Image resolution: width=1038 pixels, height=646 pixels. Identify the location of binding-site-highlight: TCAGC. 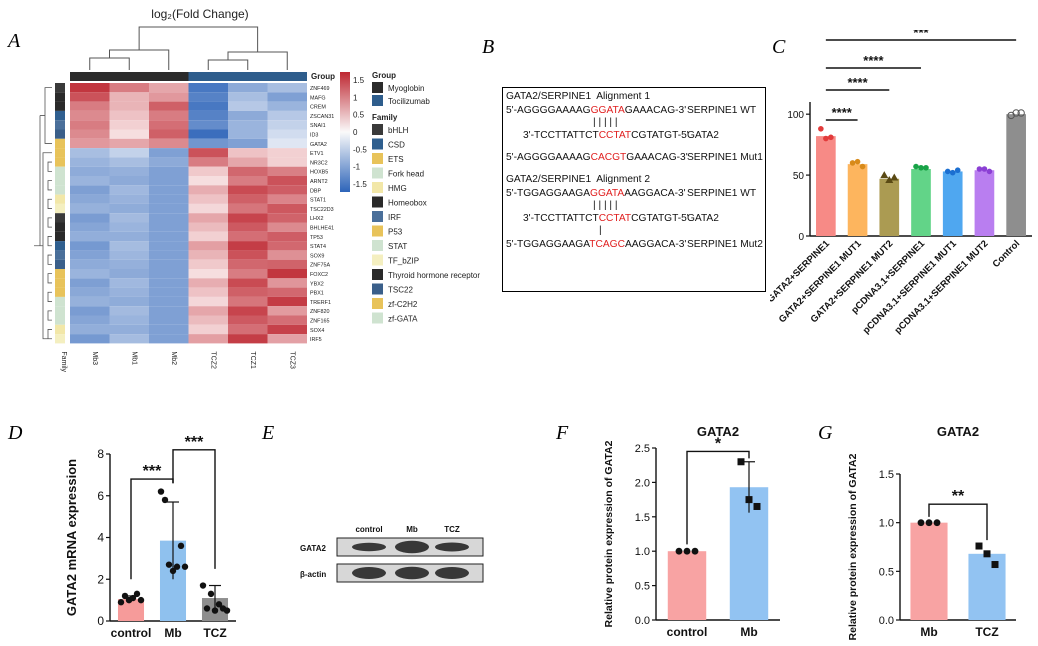
(607, 244).